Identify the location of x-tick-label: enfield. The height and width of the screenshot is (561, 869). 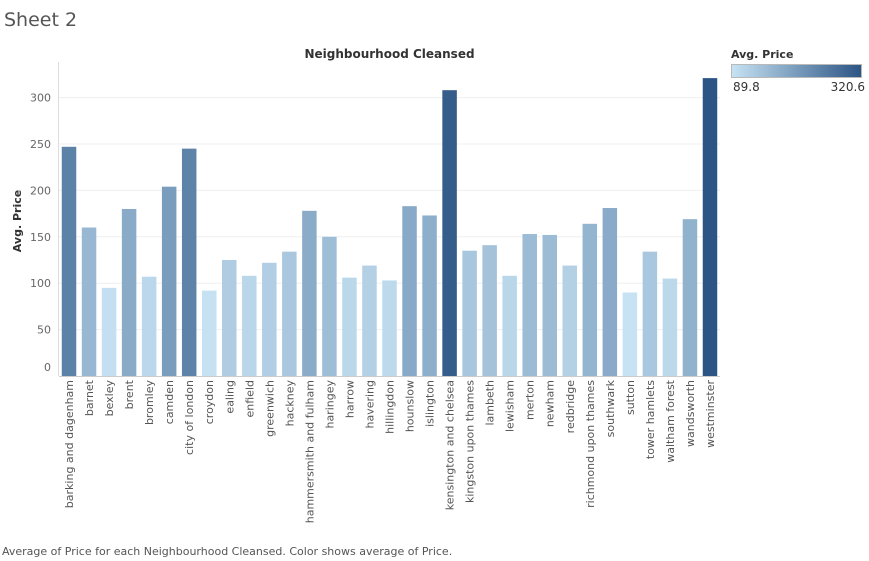
(249, 398).